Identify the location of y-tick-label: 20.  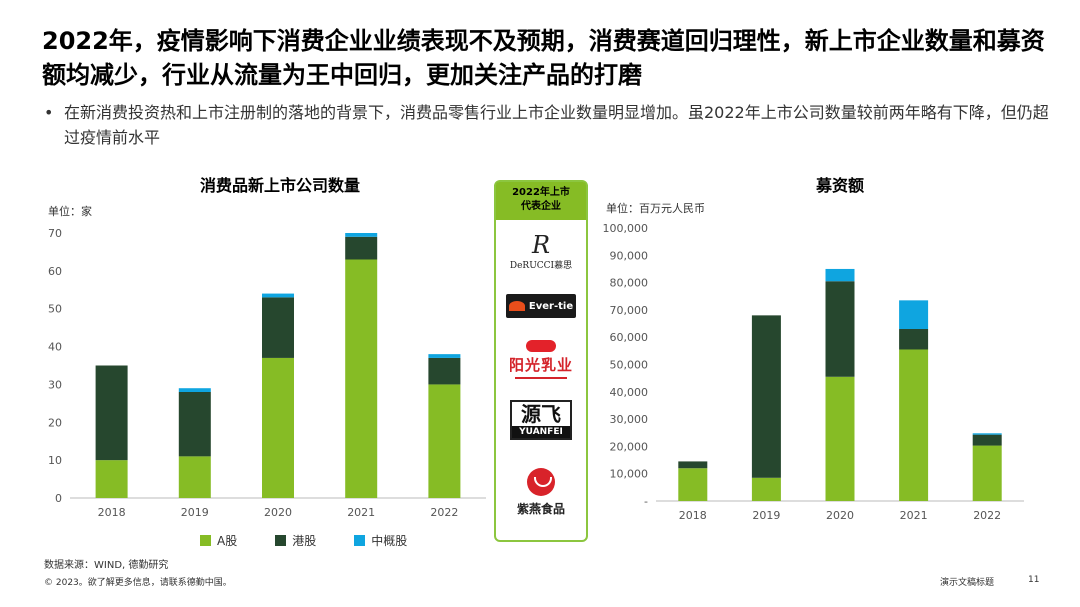
(55, 422).